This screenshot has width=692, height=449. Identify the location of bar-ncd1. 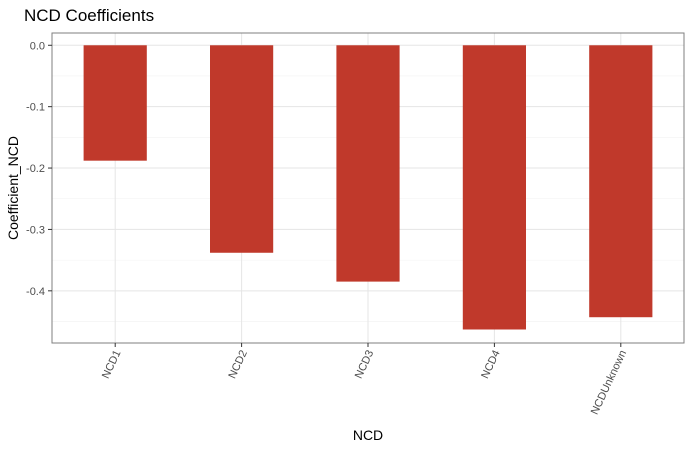
(115, 103).